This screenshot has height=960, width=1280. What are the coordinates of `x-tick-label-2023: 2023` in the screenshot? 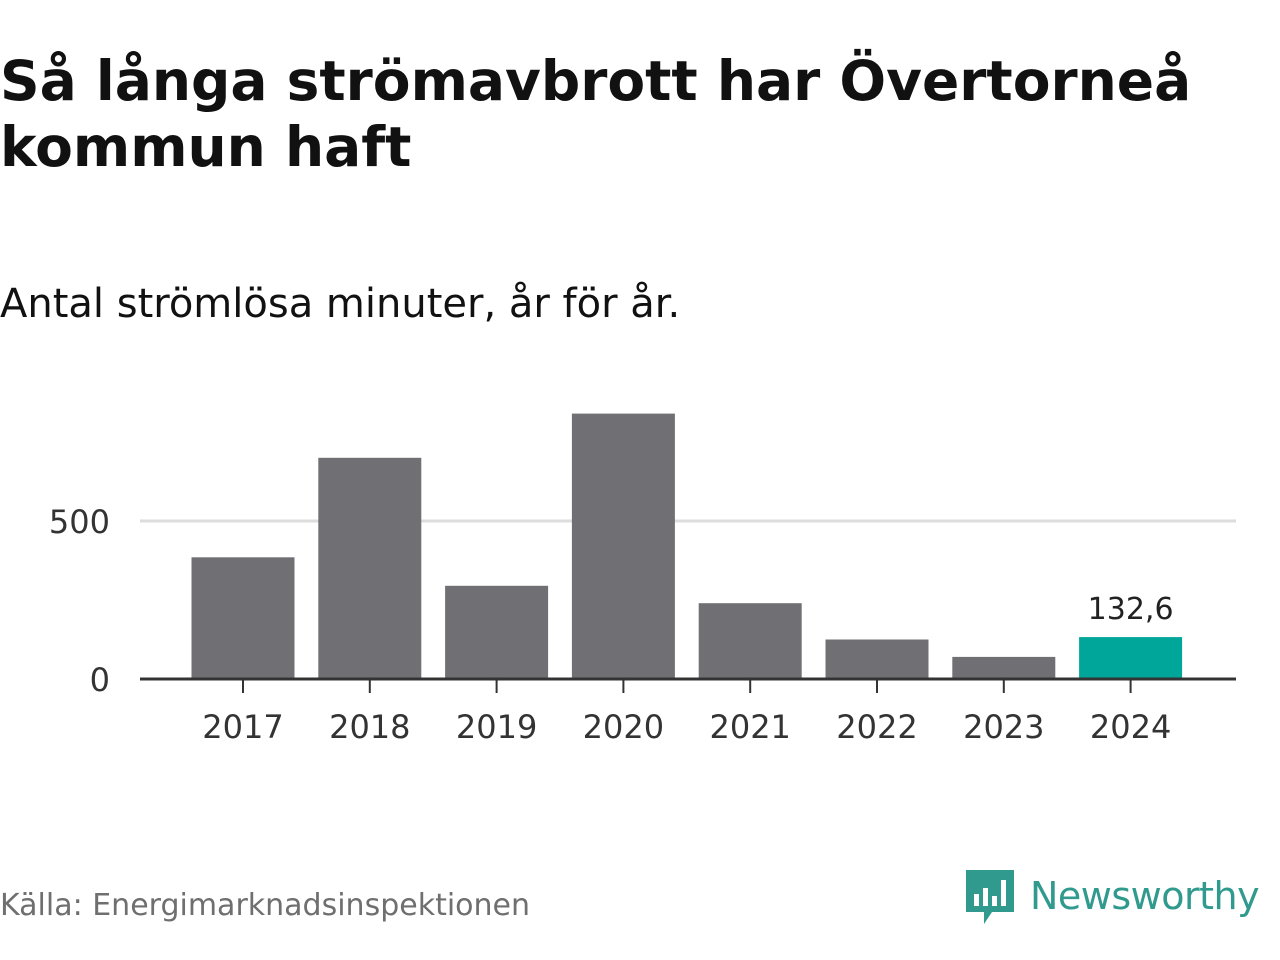 It's located at (1003, 727).